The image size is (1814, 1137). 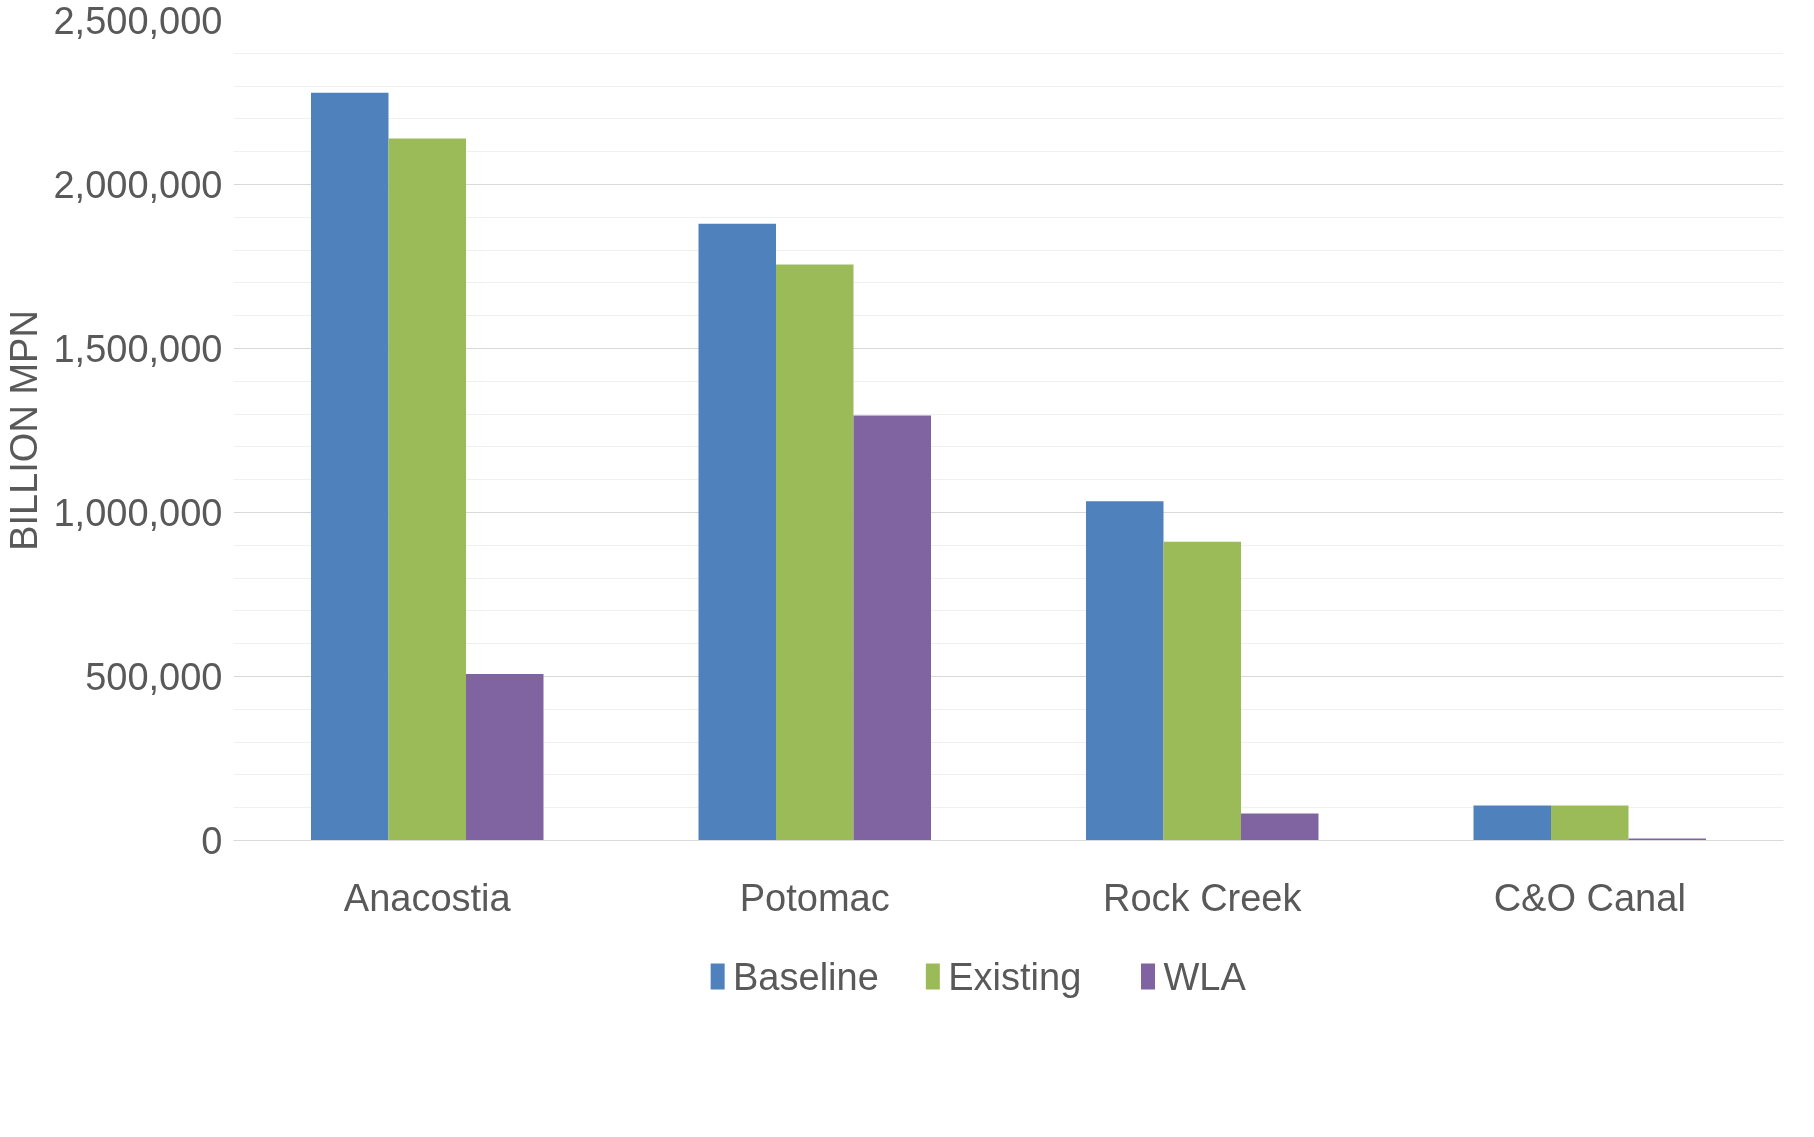 What do you see at coordinates (154, 677) in the screenshot?
I see `y-tick-label: 500,000` at bounding box center [154, 677].